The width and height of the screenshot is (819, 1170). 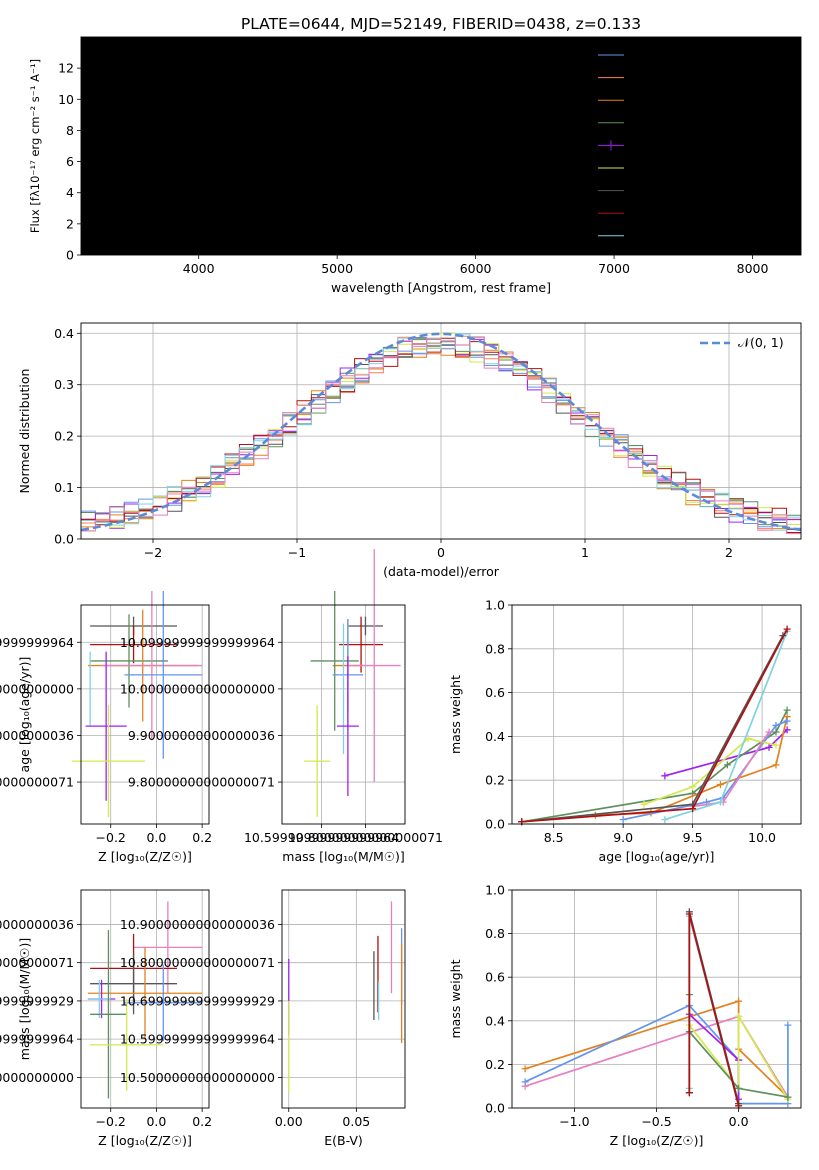 I want to click on x-tick-label: 9.5, so click(x=693, y=837).